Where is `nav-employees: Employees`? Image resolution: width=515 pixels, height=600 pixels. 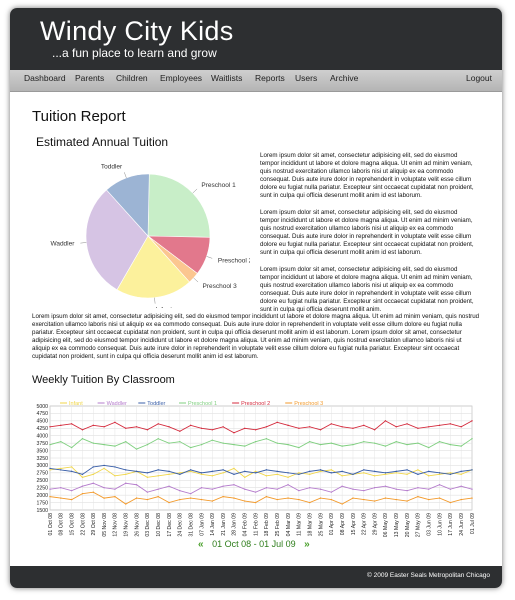
nav-employees: Employees is located at coordinates (181, 78).